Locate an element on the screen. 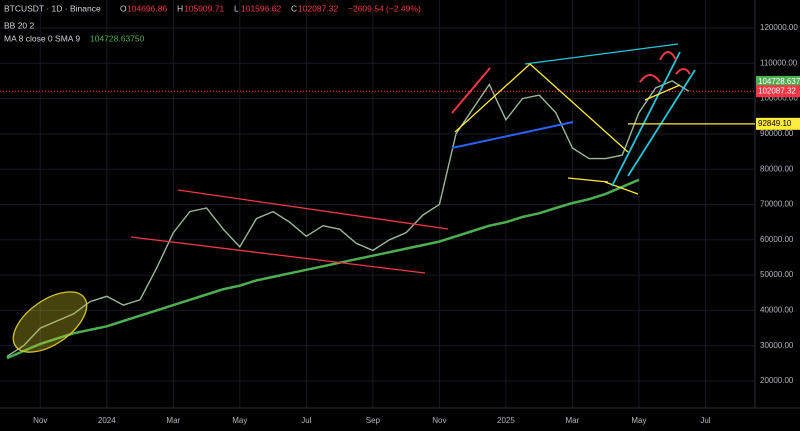  y-tick-label: 20000.00 is located at coordinates (777, 380).